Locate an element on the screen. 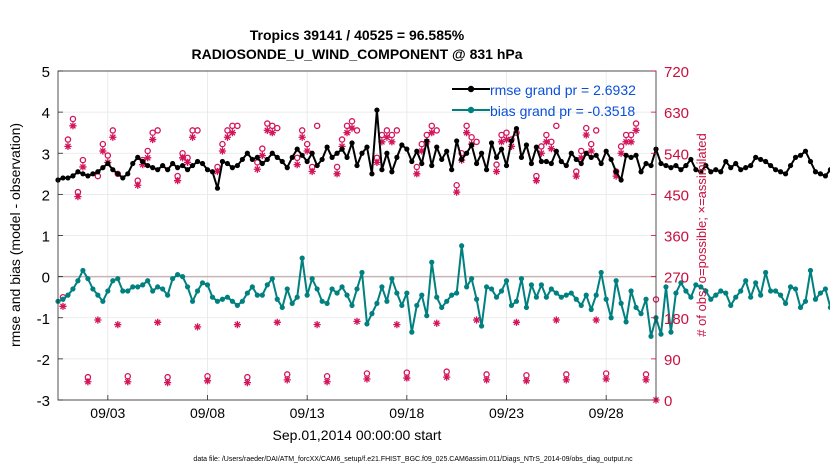  x-axis-label: Sep.01,2014 00:00:00 start is located at coordinates (357, 435).